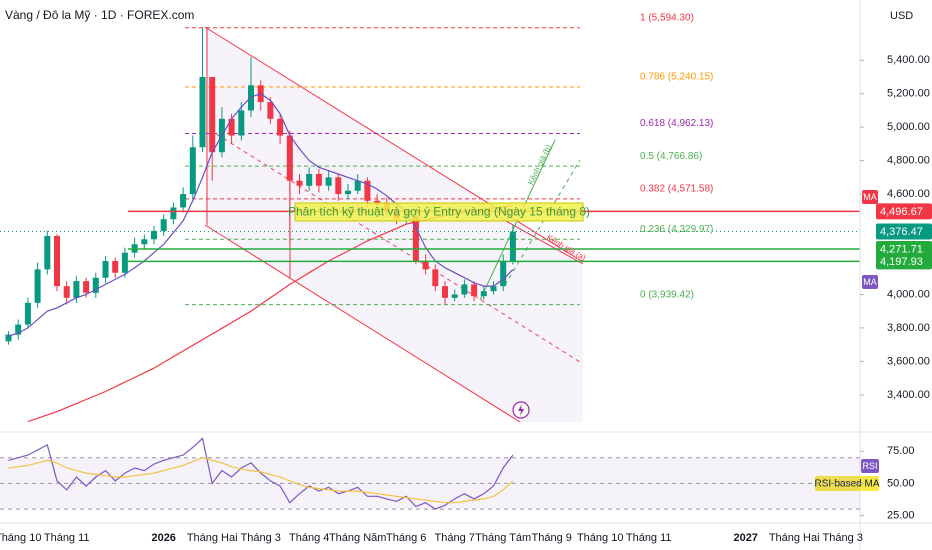 The image size is (932, 550). Describe the element at coordinates (908, 161) in the screenshot. I see `y-tick-label: 4,800.00` at that location.